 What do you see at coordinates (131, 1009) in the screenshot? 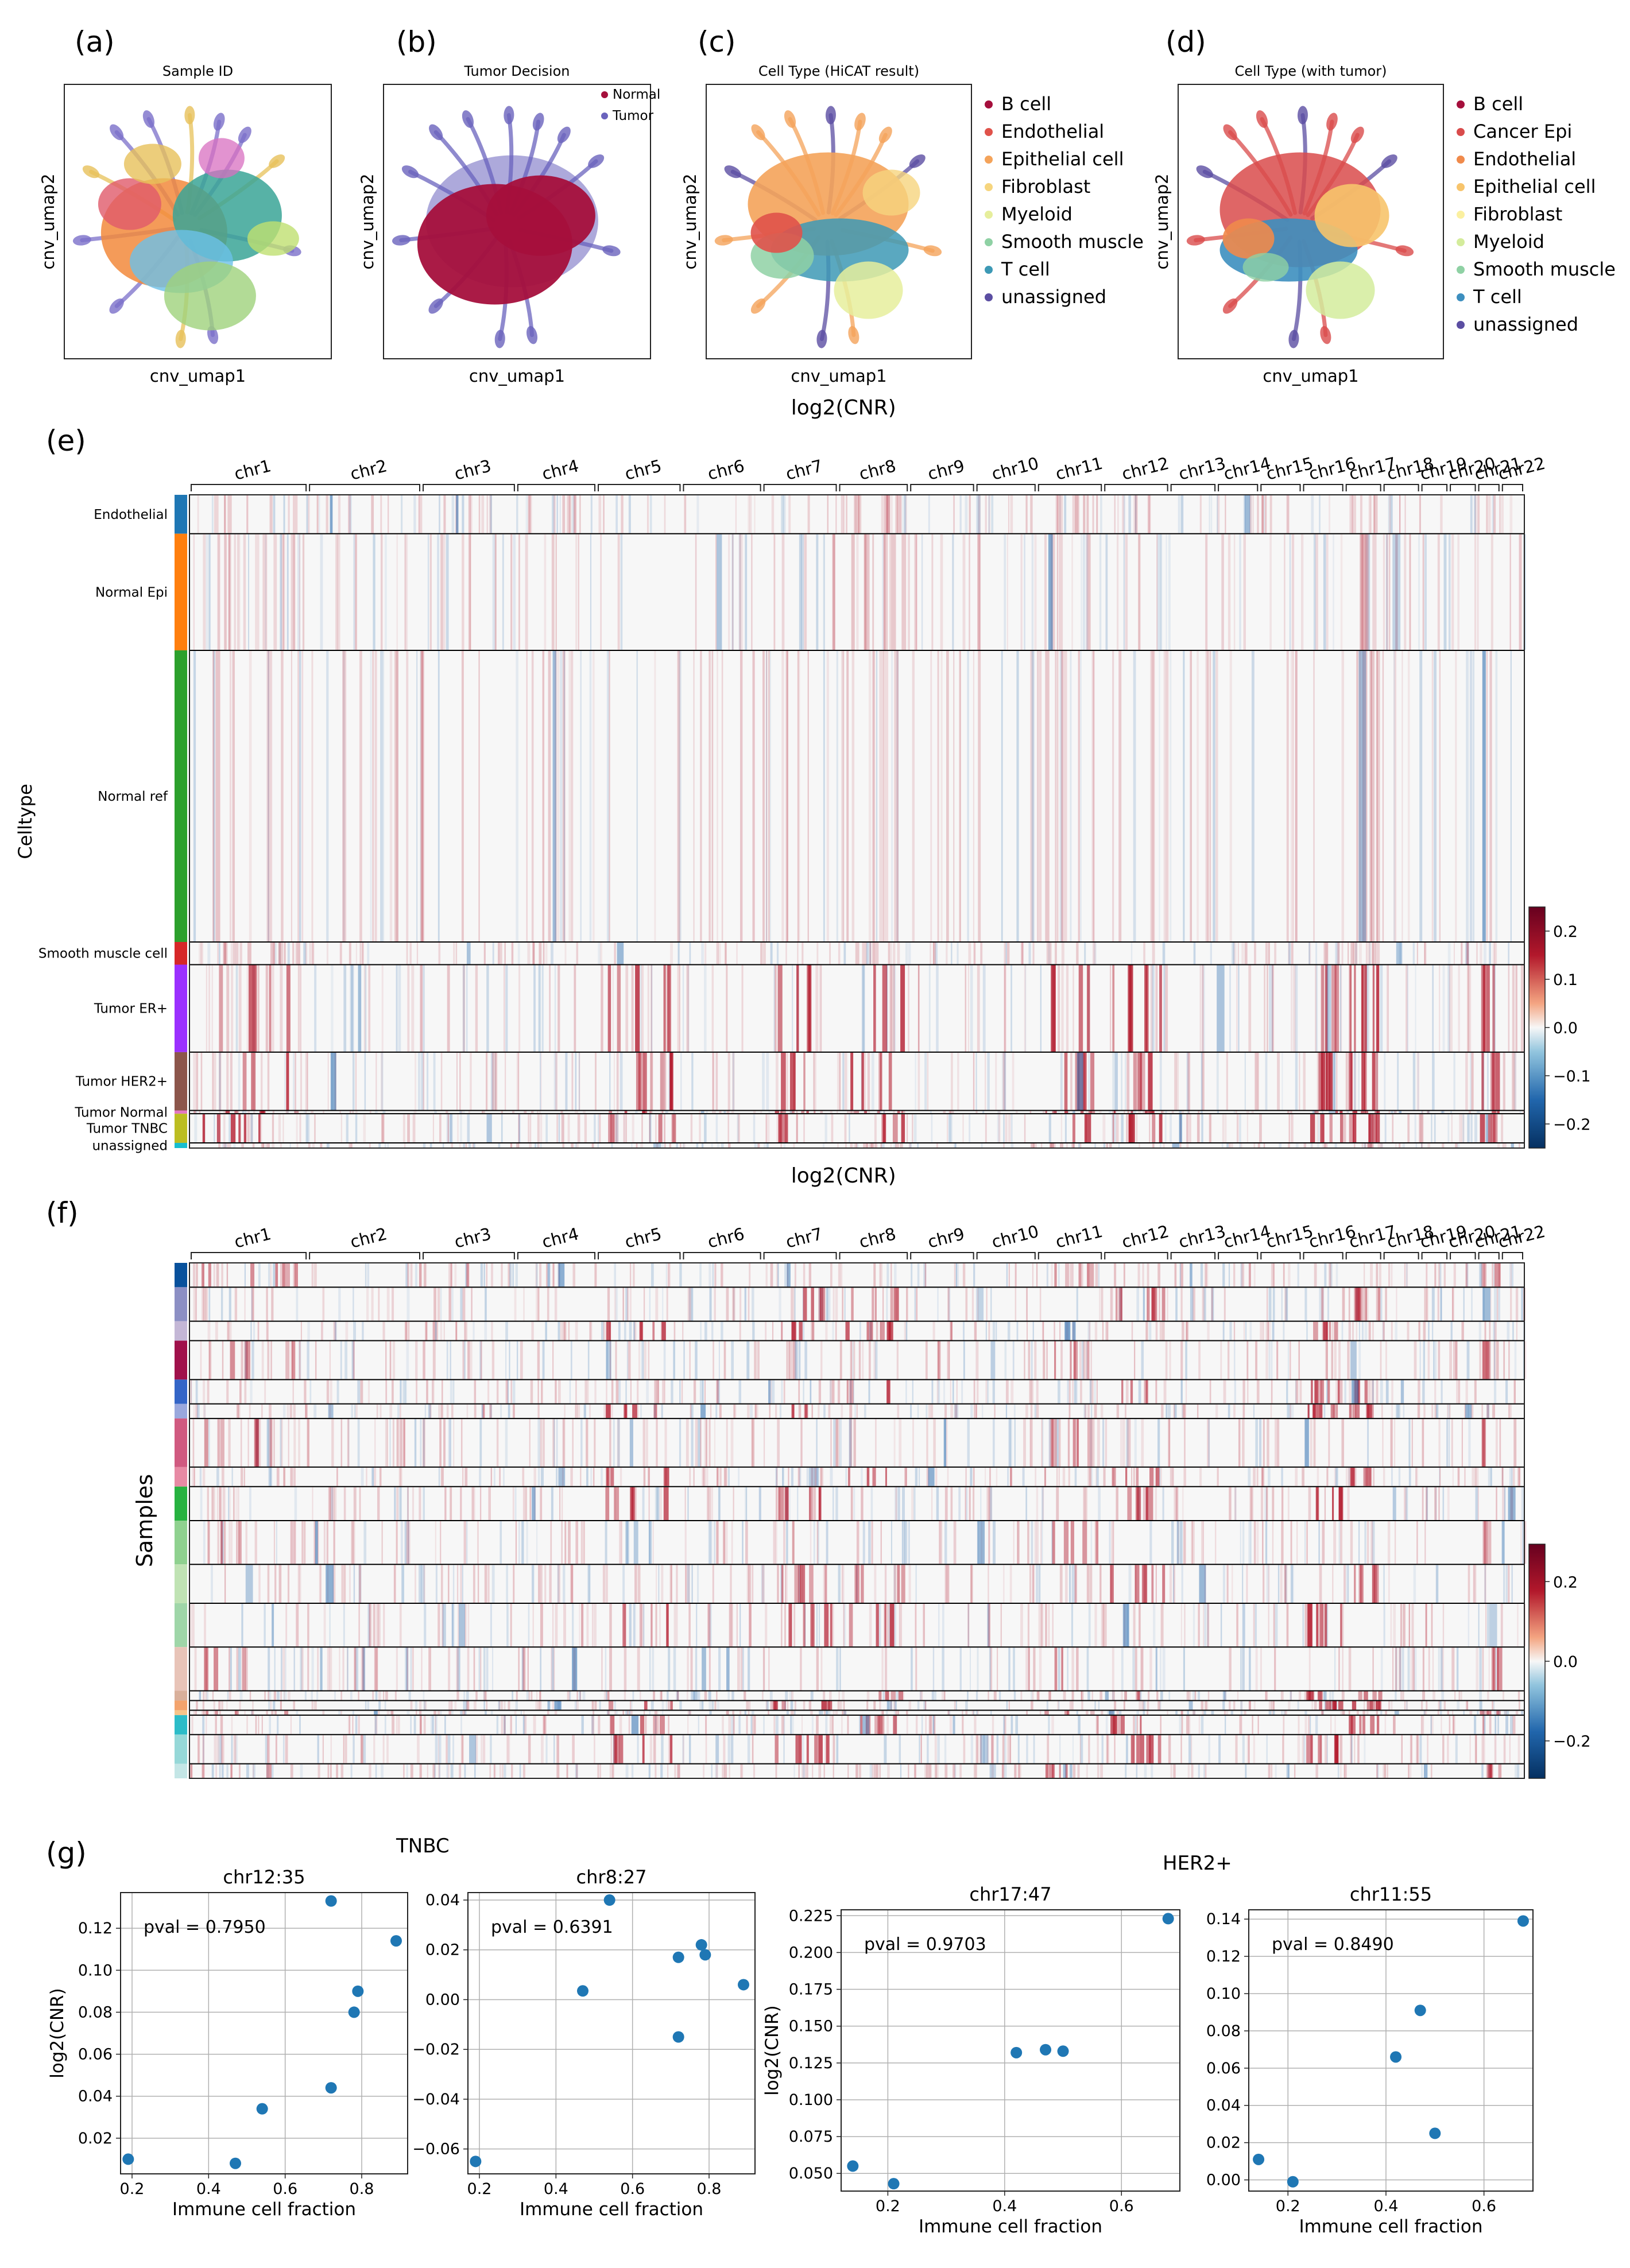
I see `group-label: Tumor ER+` at bounding box center [131, 1009].